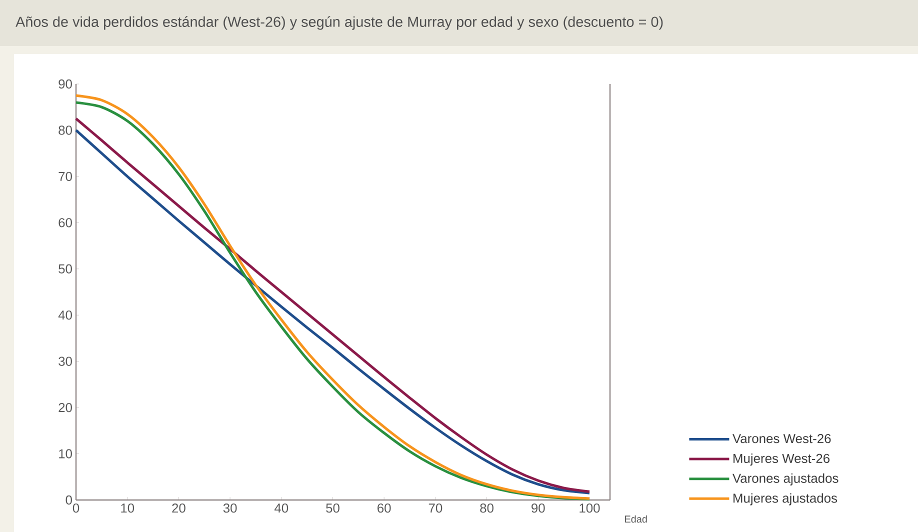 Image resolution: width=918 pixels, height=532 pixels. Describe the element at coordinates (65, 130) in the screenshot. I see `y-tick-label: 80` at that location.